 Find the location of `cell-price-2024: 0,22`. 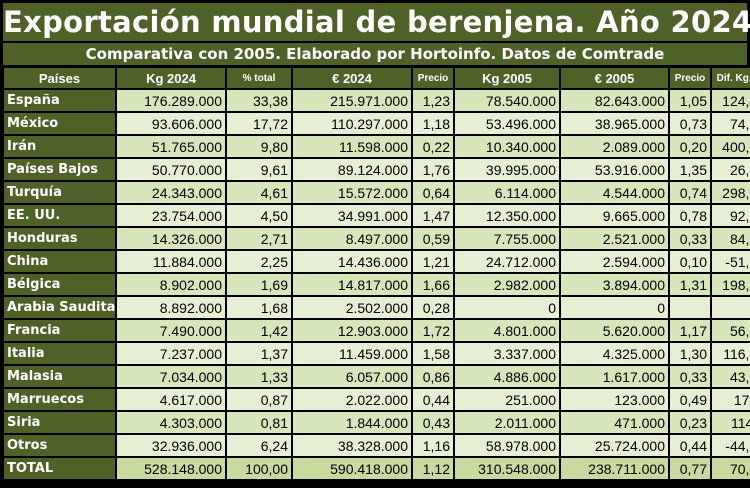

cell-price-2024: 0,22 is located at coordinates (433, 146).